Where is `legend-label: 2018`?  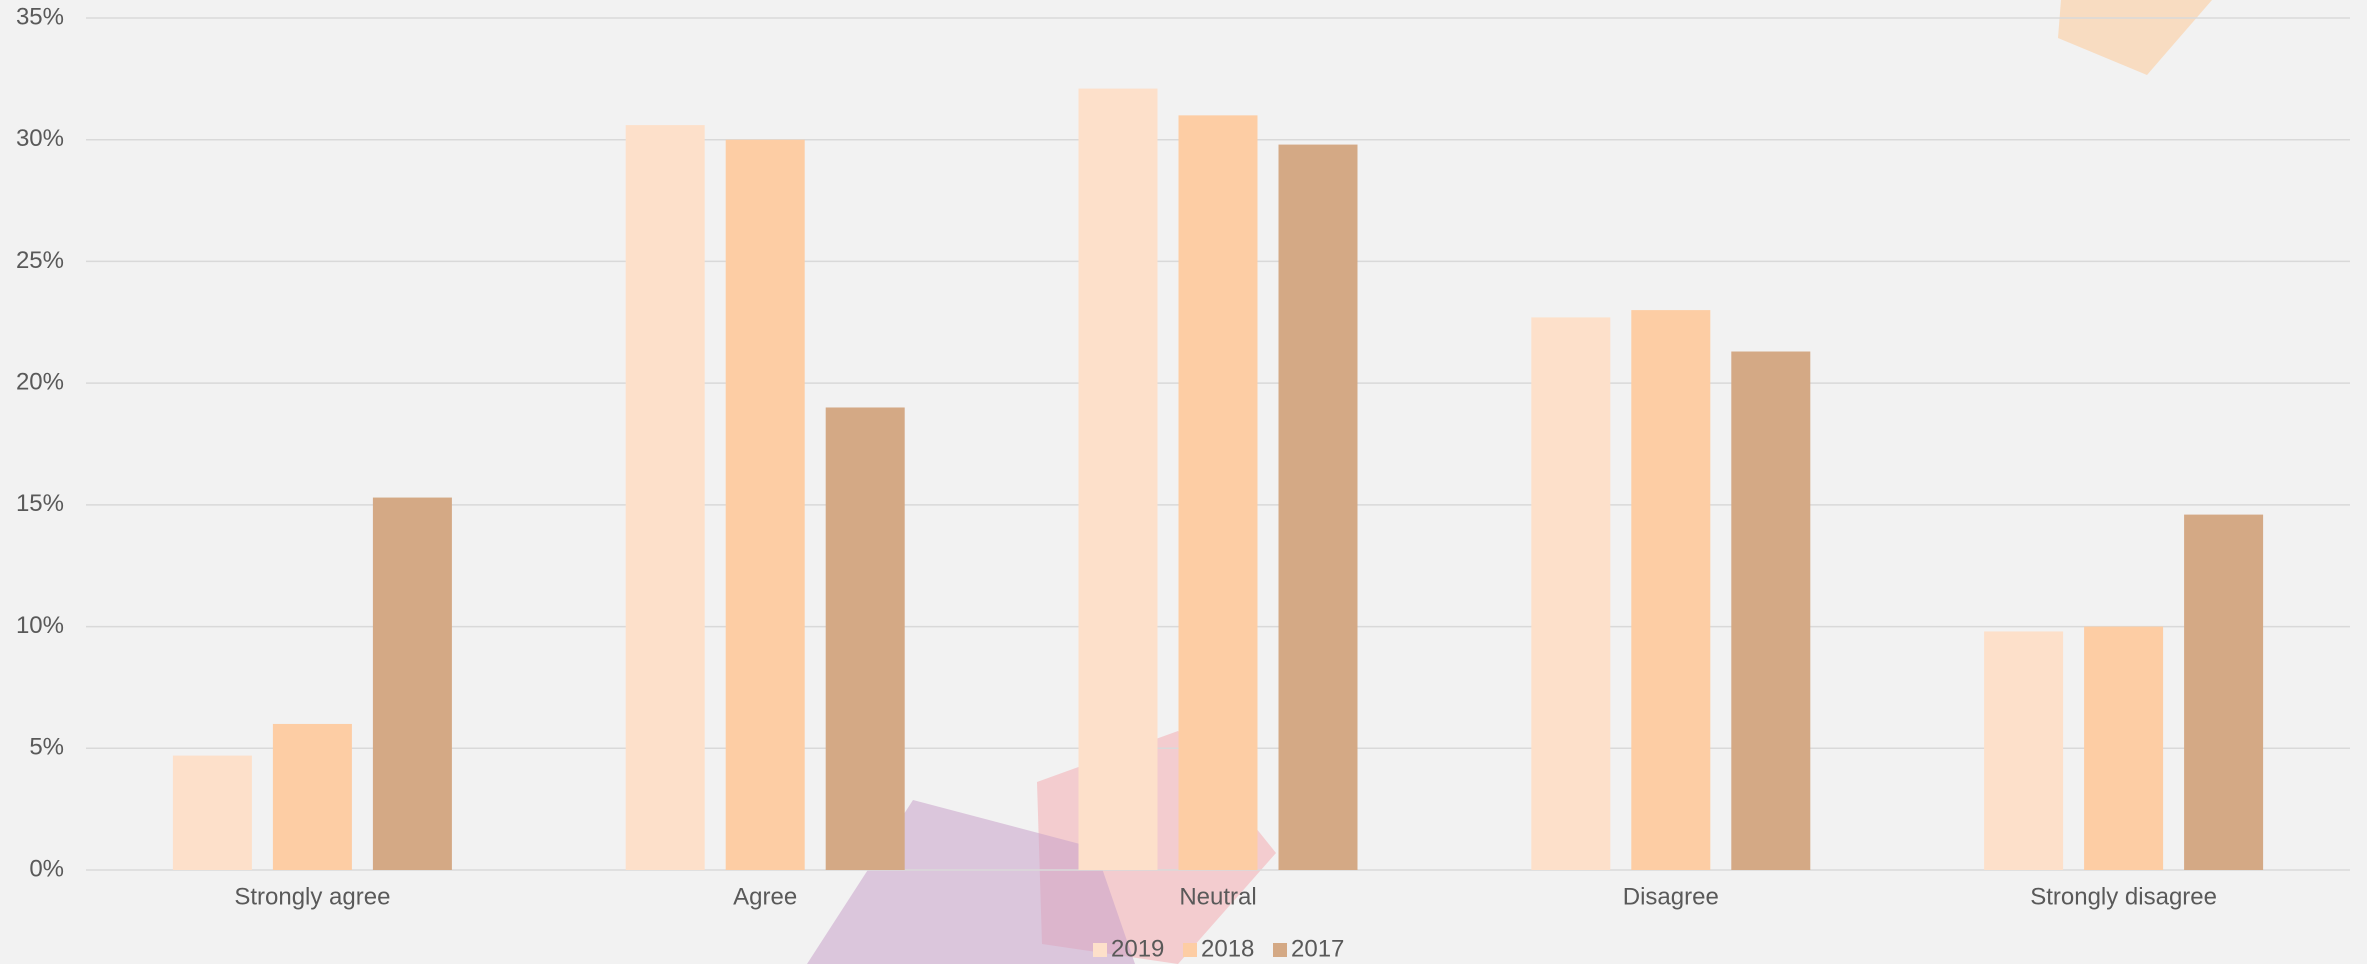
legend-label: 2018 is located at coordinates (1227, 948).